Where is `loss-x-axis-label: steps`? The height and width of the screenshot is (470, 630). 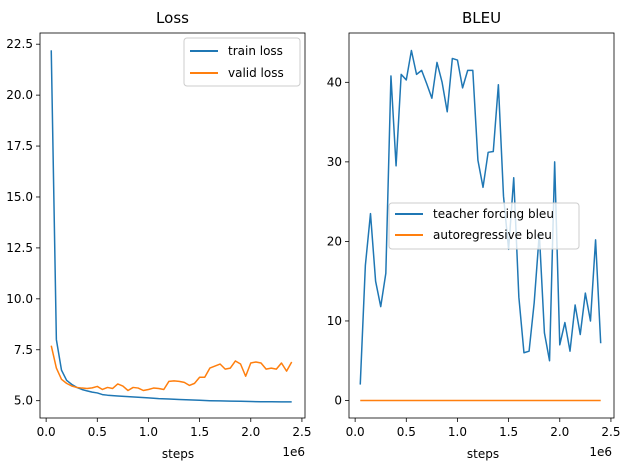
loss-x-axis-label: steps is located at coordinates (178, 454).